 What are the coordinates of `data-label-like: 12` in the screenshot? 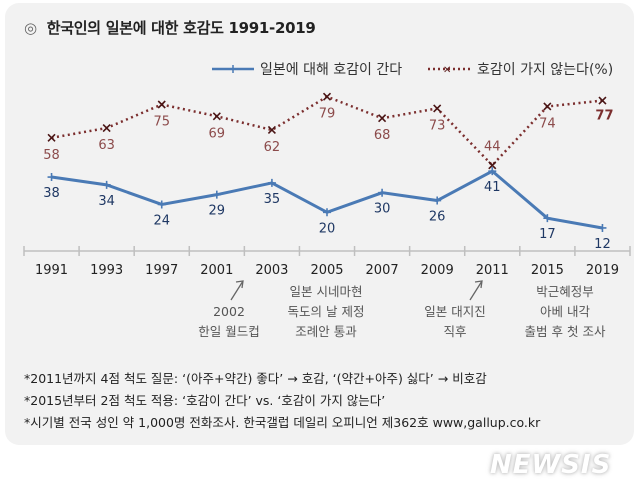 It's located at (602, 244).